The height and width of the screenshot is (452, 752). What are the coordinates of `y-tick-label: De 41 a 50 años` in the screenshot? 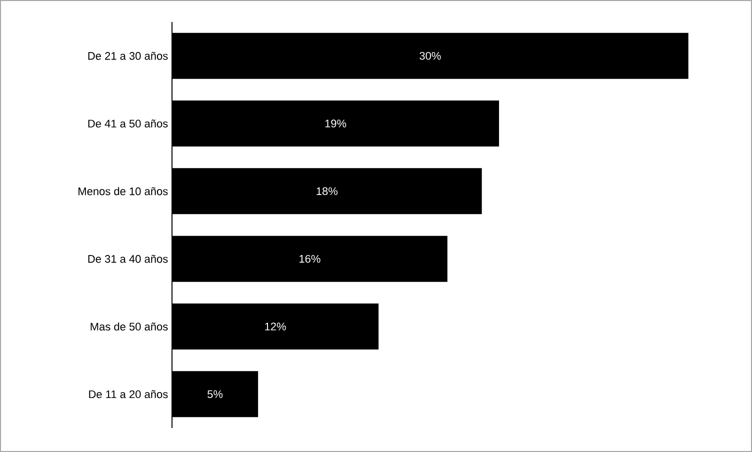 It's located at (128, 124).